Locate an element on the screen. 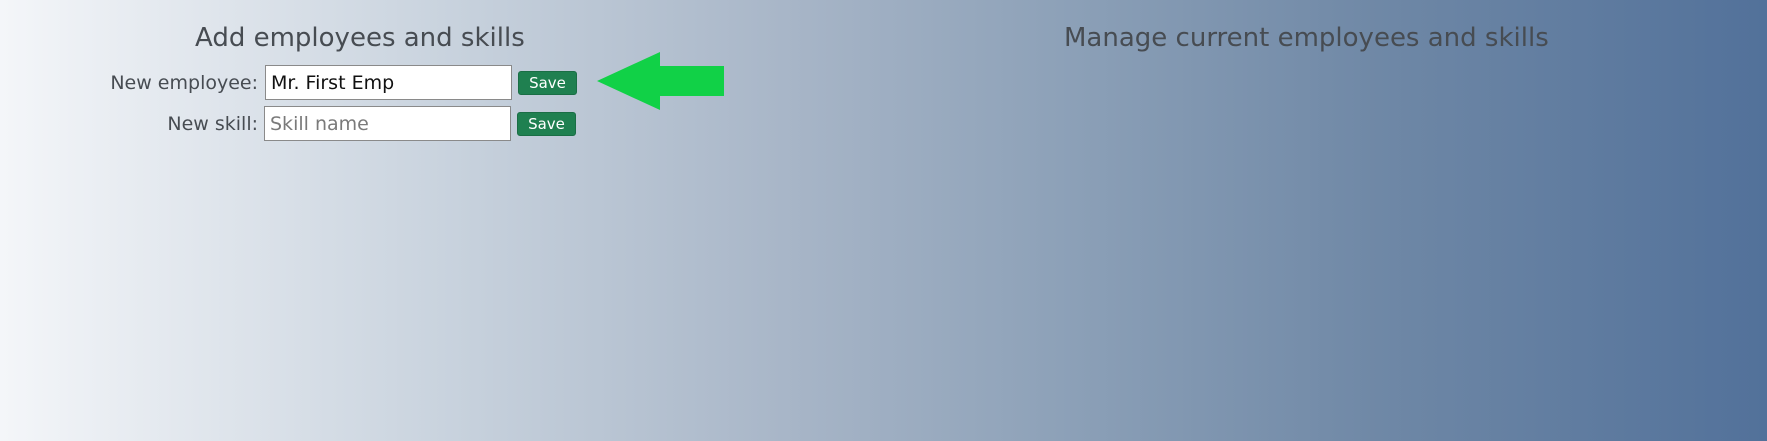 This screenshot has width=1767, height=441. save-employee-button: Save is located at coordinates (547, 83).